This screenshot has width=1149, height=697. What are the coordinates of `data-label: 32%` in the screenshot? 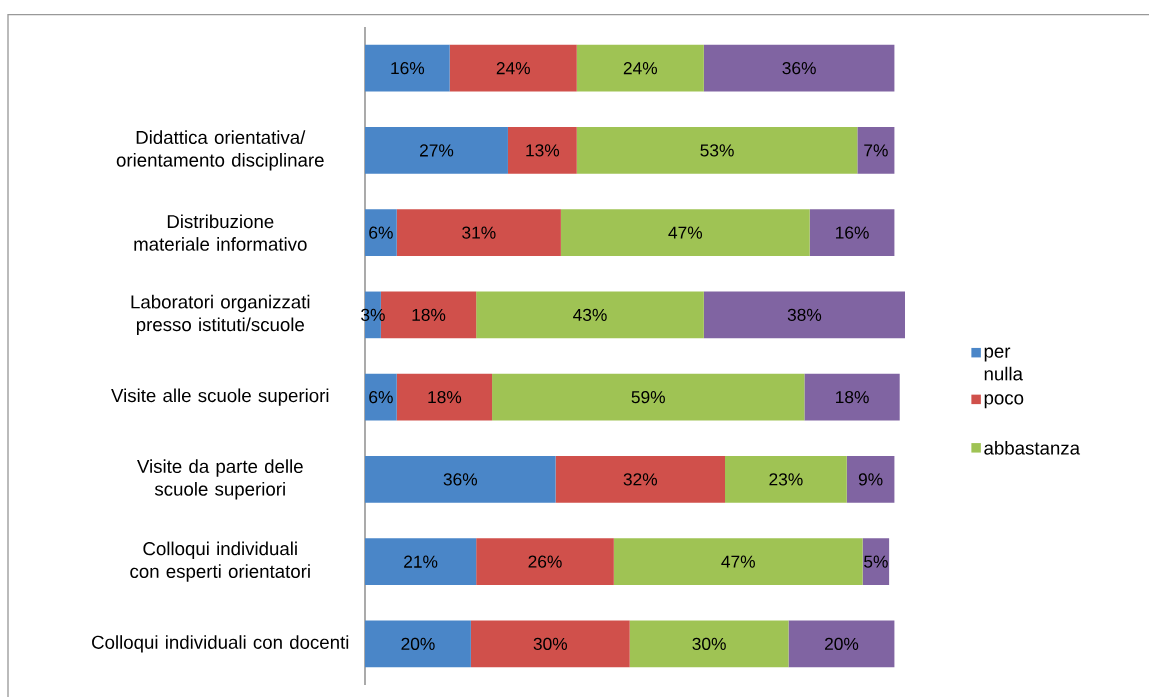 It's located at (640, 479).